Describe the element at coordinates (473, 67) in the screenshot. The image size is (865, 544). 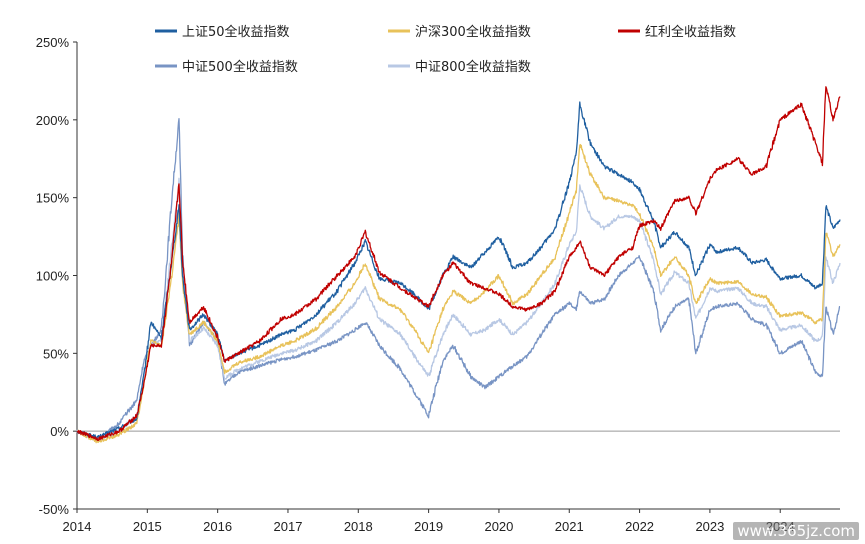
I see `legend-label-4: 中证800全收益指数` at that location.